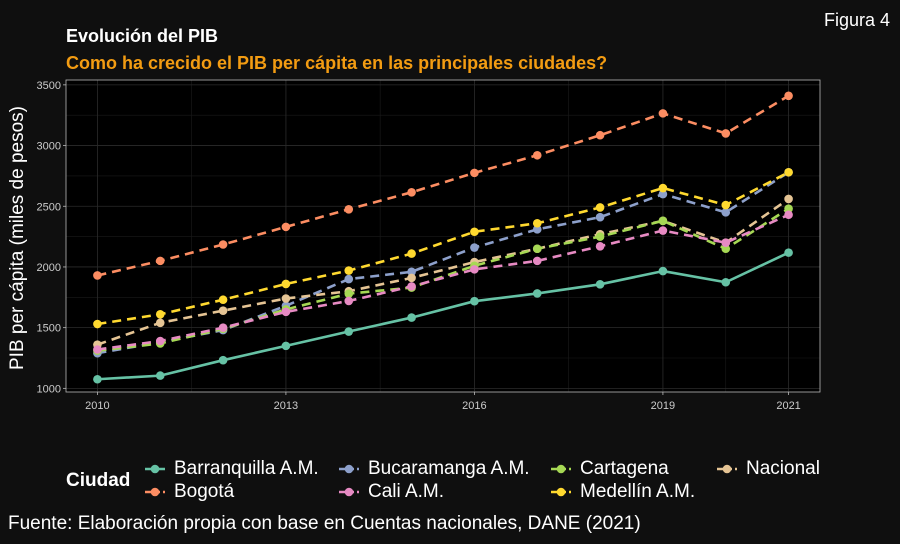 The image size is (900, 544). Describe the element at coordinates (663, 406) in the screenshot. I see `x-tick-label: 2019` at that location.